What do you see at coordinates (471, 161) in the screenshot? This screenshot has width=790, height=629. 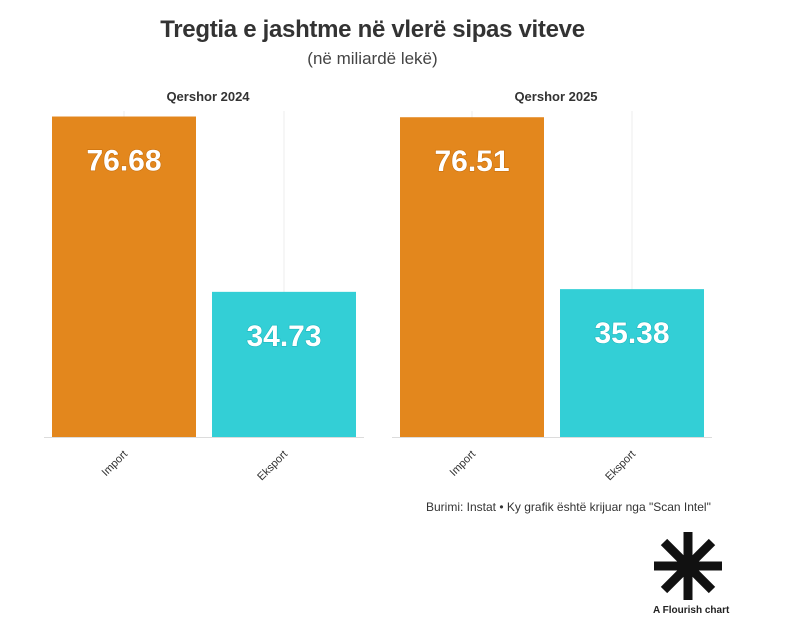 I see `data-label: 76.51` at bounding box center [471, 161].